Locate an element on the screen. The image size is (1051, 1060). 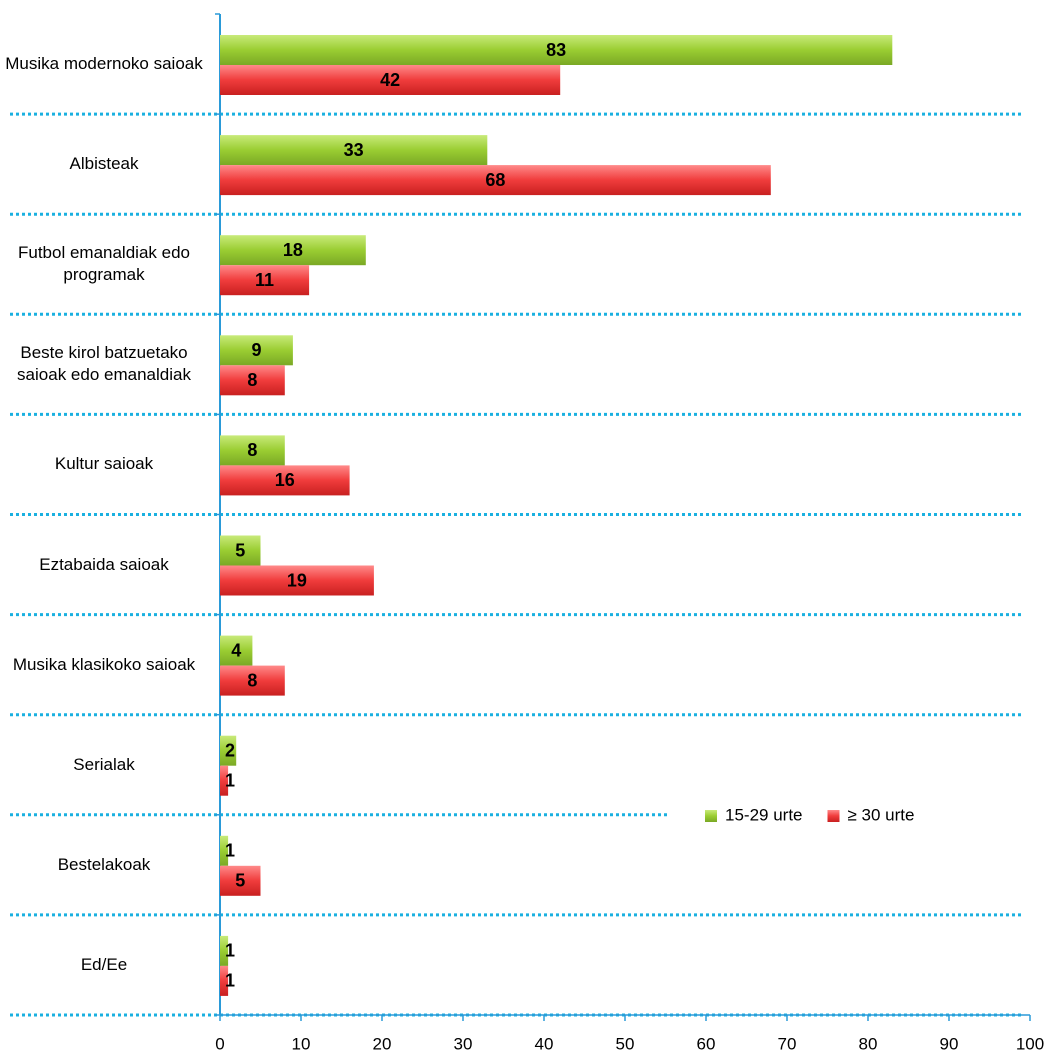
x-tick-label: 0 is located at coordinates (219, 1043).